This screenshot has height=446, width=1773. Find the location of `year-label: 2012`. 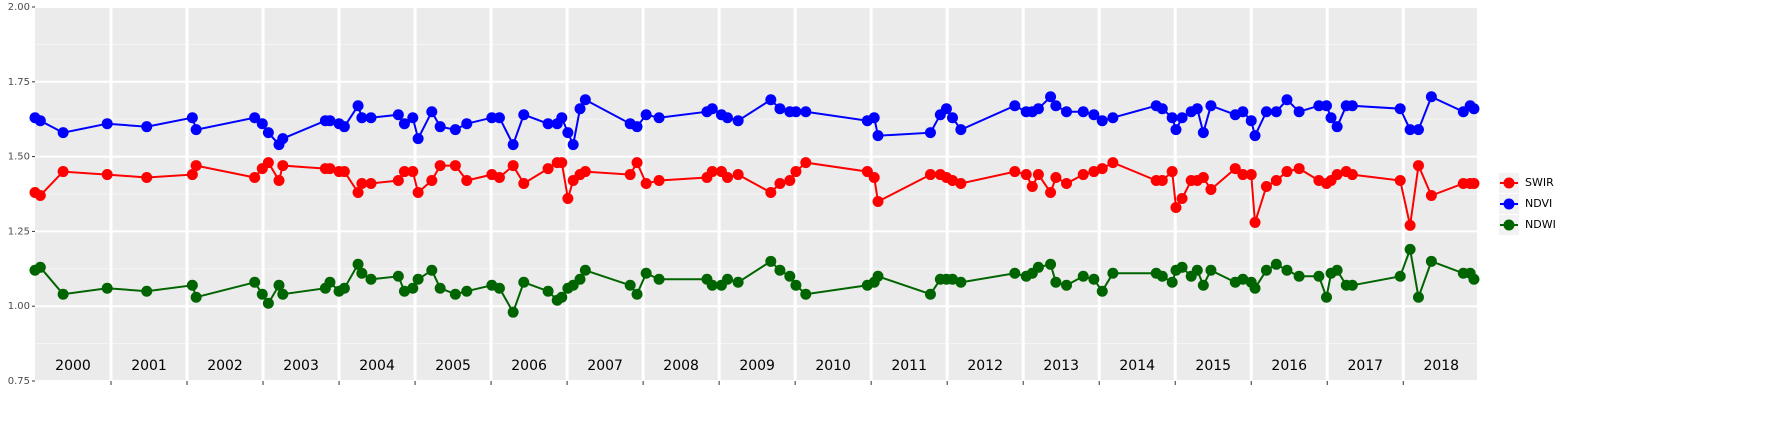

year-label: 2012 is located at coordinates (985, 366).